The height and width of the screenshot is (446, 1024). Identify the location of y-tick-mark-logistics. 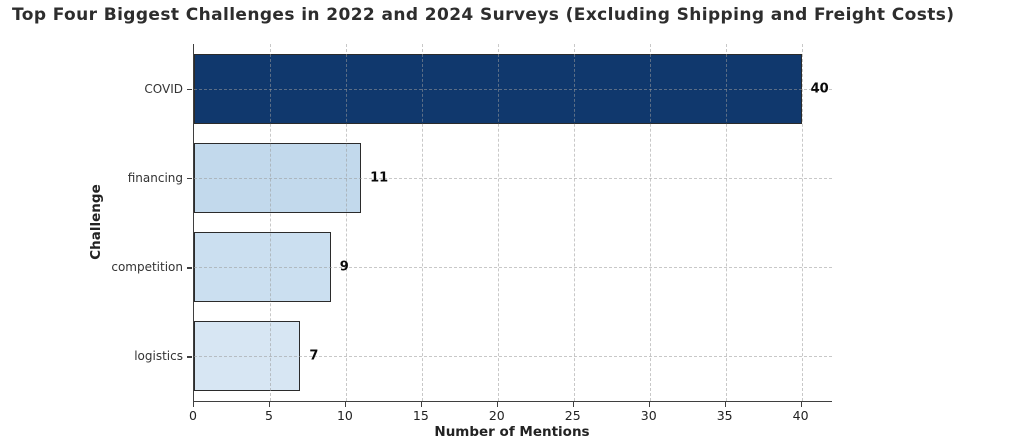
(189, 357).